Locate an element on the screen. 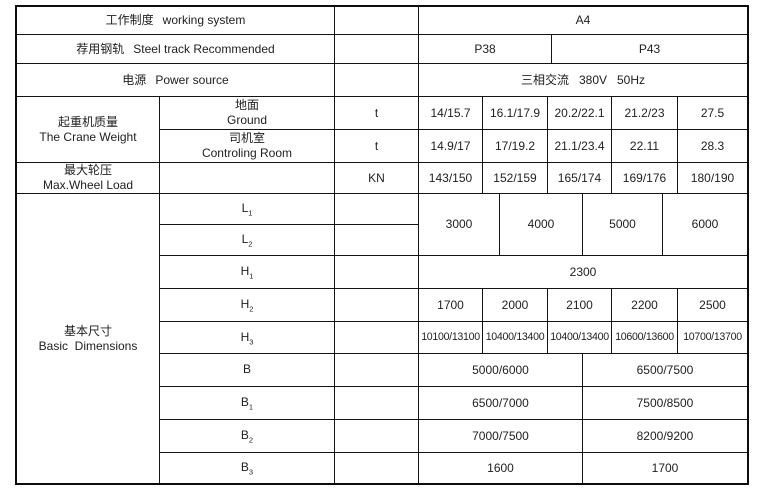 The height and width of the screenshot is (491, 764). dim-L1-label: L1 is located at coordinates (247, 209).